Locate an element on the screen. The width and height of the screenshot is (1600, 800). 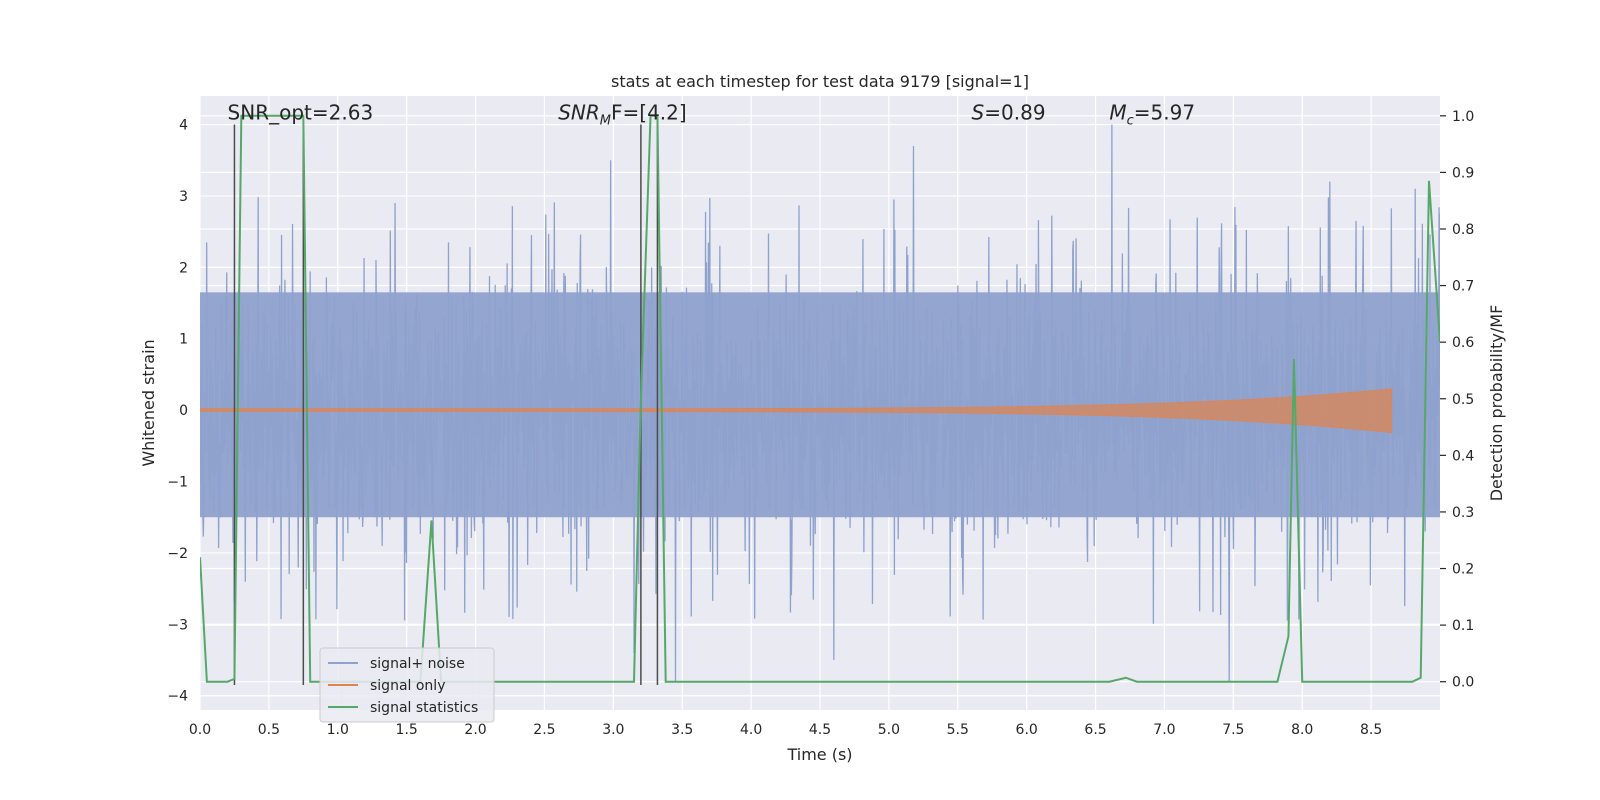
y2-axis-ticks: 0.0 0.1 0.2 0.3 0.4 0.5 0.6 0.7 0.8 0.9 1.0 is located at coordinates (1457, 400).